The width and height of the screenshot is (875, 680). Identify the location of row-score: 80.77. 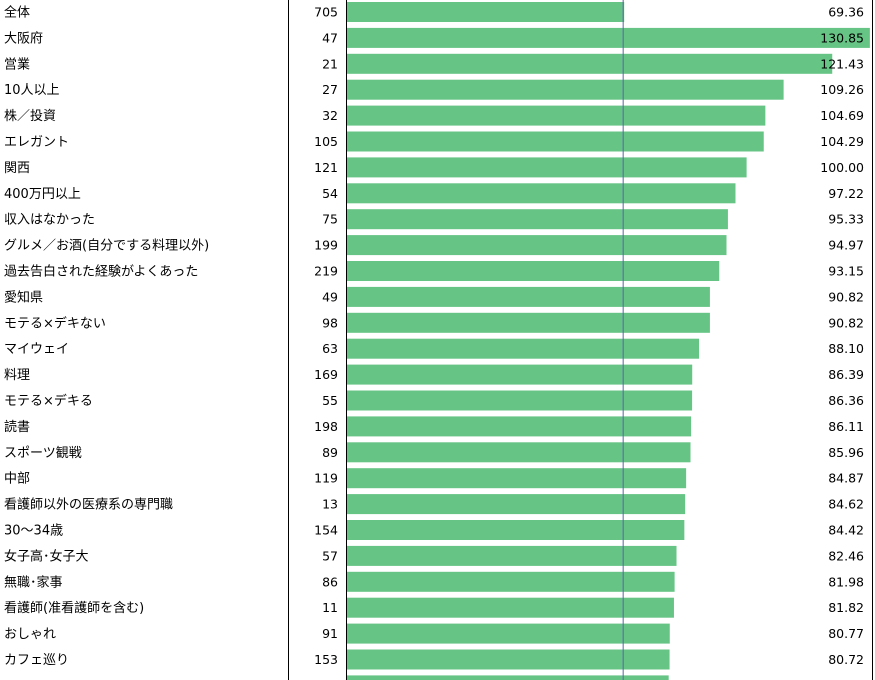
(846, 633).